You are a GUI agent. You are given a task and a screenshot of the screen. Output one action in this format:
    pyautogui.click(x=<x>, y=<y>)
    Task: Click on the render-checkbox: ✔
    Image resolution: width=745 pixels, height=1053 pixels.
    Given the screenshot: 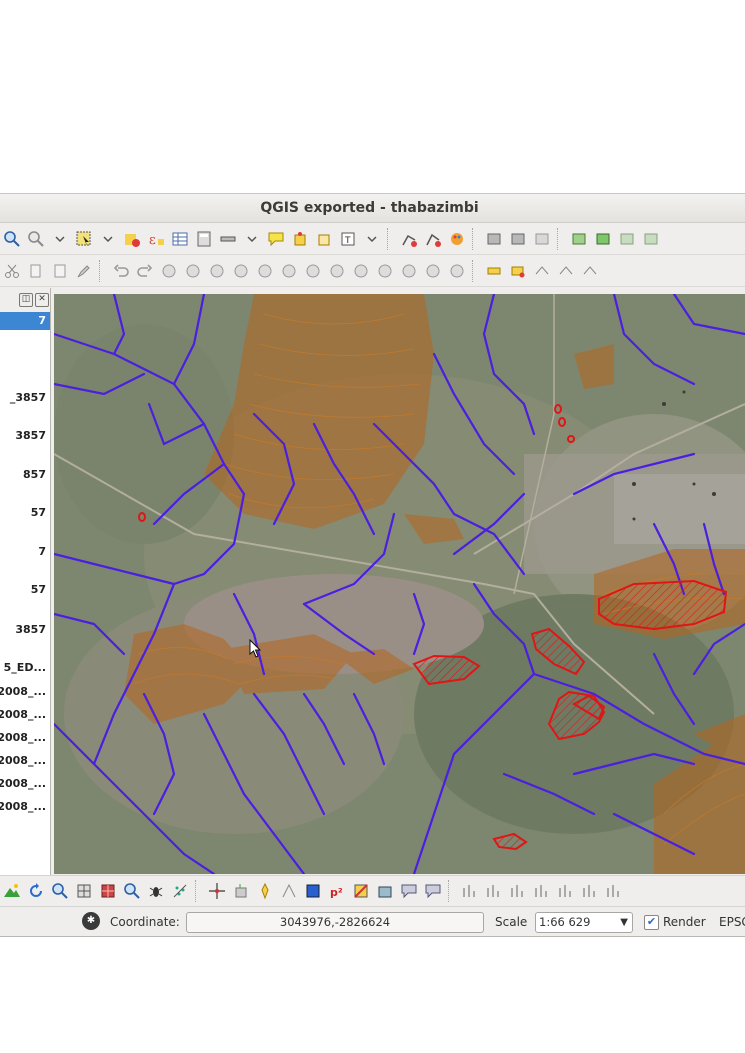 What is the action you would take?
    pyautogui.click(x=651, y=922)
    